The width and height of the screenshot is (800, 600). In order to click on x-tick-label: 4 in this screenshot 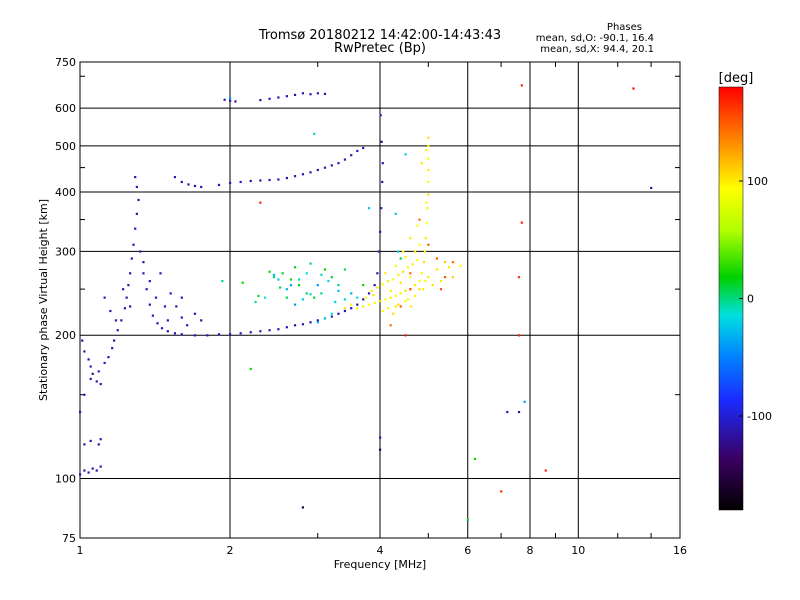, I will do `click(380, 550)`.